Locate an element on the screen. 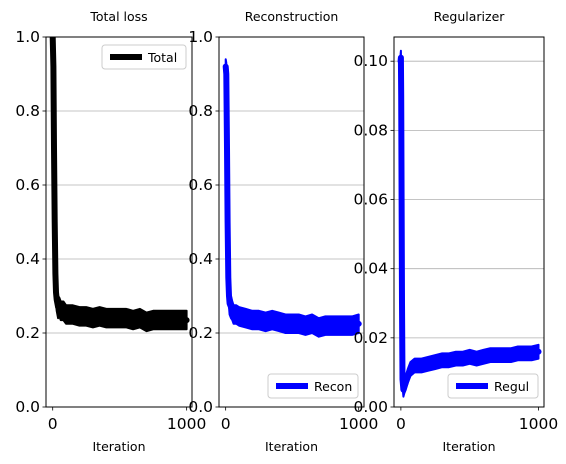 This screenshot has width=566, height=464. legend-label: Total is located at coordinates (162, 57).